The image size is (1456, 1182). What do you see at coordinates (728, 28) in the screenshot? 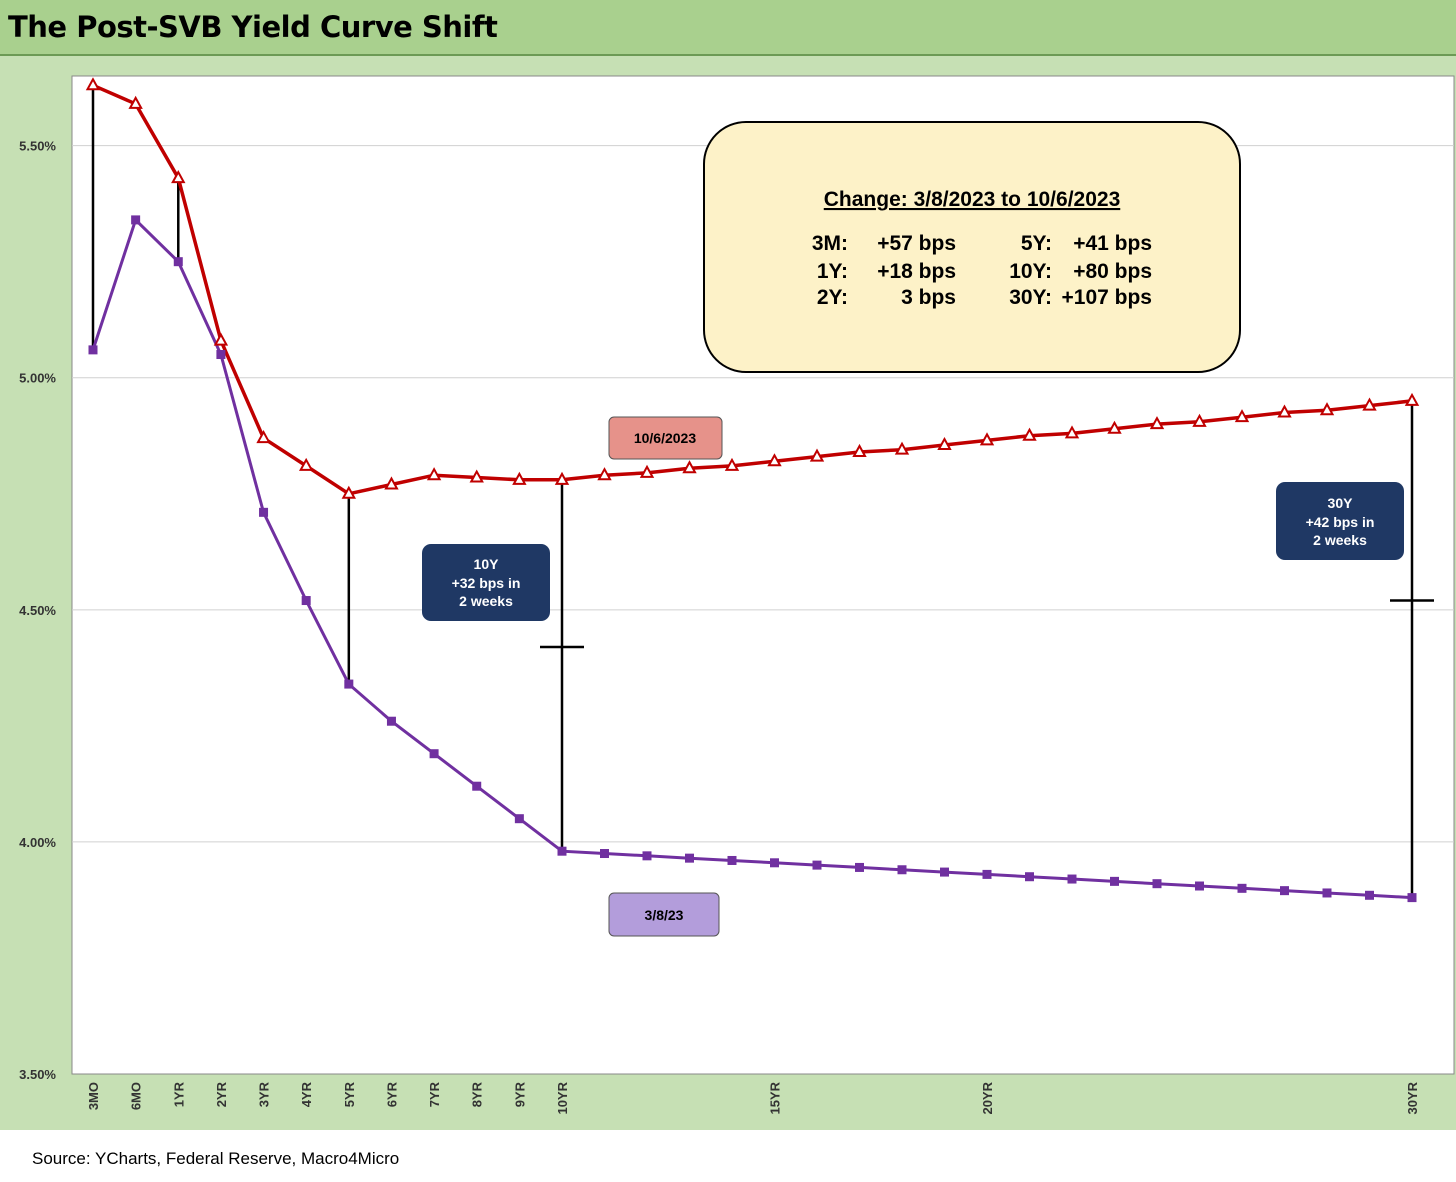
I see `title-bar: The Post-SVB Yield Curve Shift` at bounding box center [728, 28].